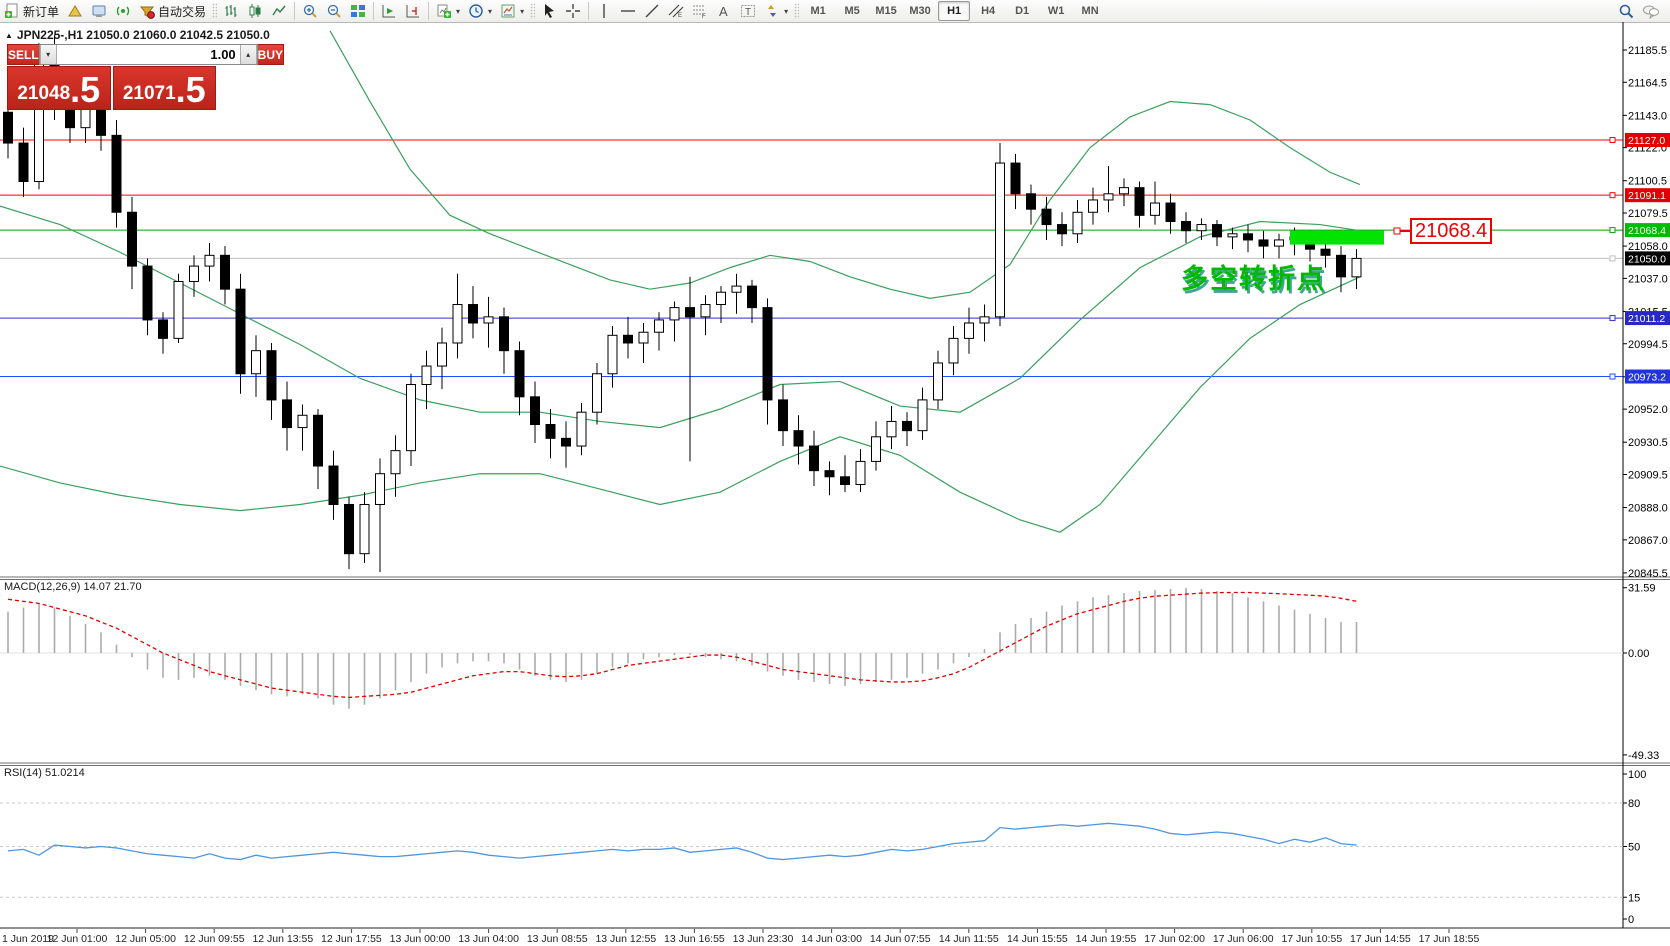 This screenshot has height=946, width=1670. I want to click on svg-text: 14 Jun 15:55, so click(1037, 939).